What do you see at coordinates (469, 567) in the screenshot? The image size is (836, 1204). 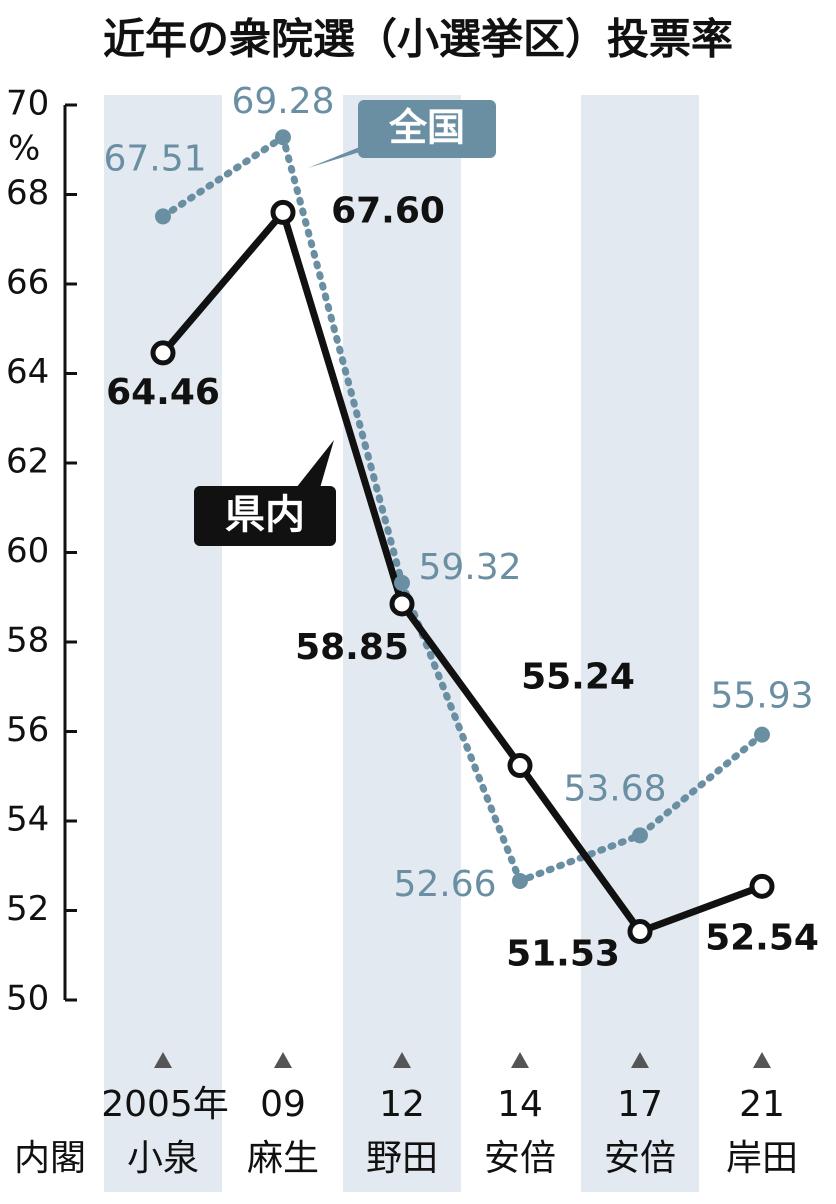 I see `value-label: 59.32` at bounding box center [469, 567].